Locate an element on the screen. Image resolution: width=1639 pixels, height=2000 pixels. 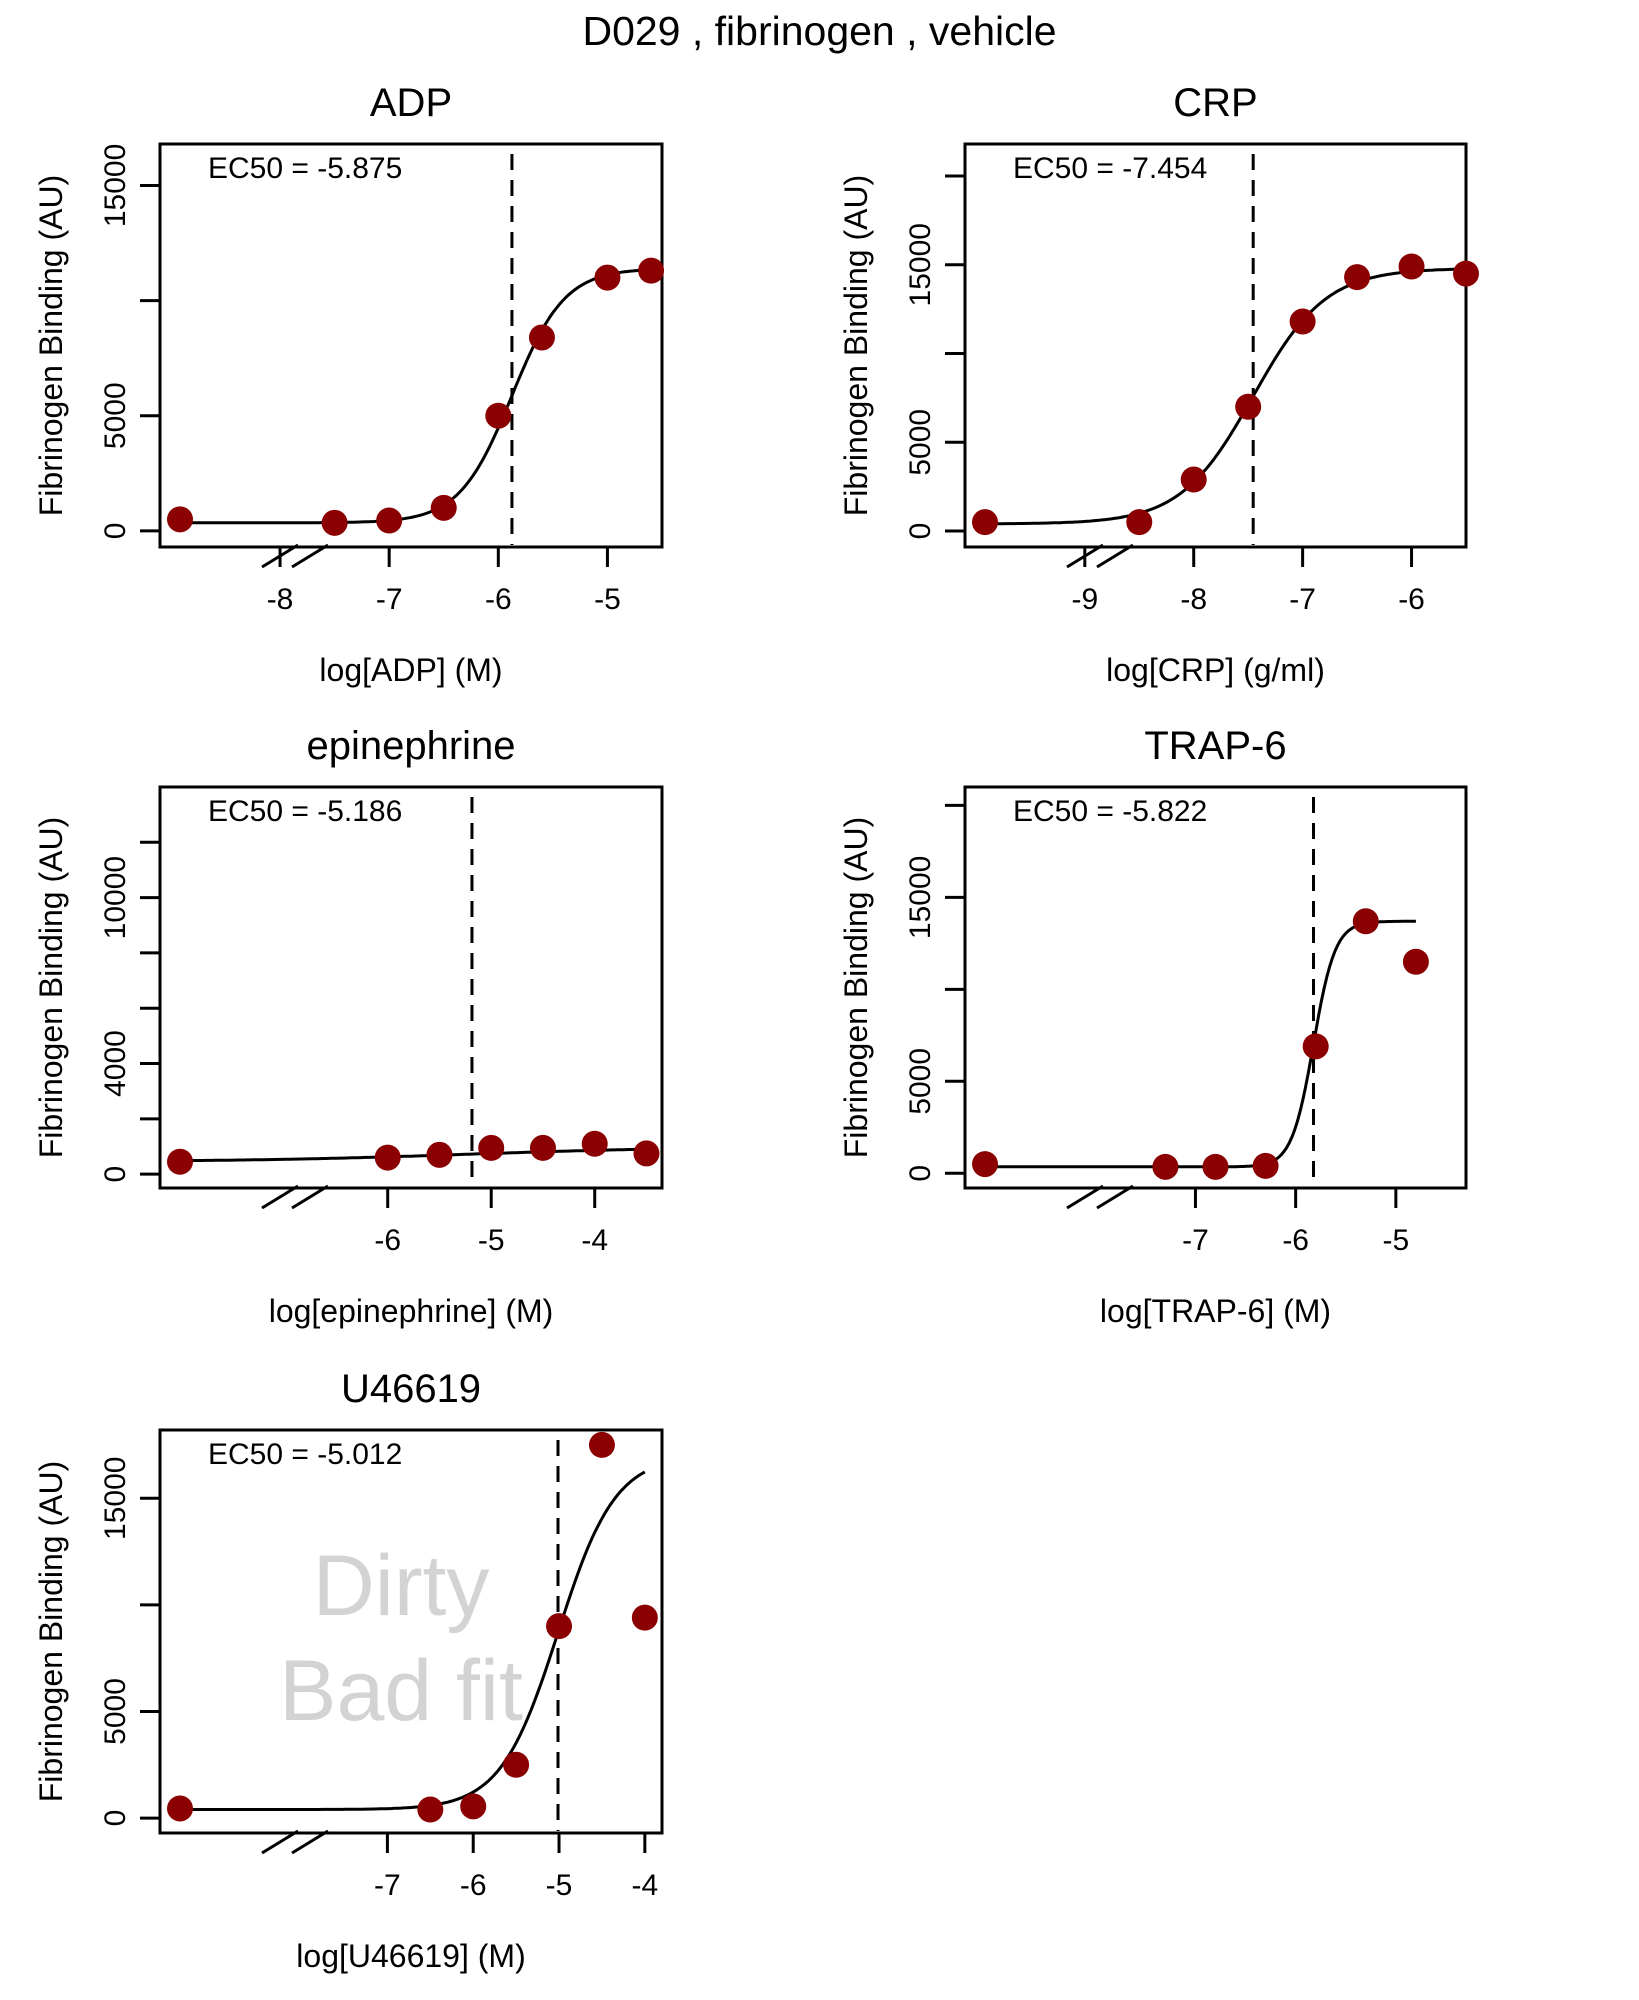
y-tick-label: 10000 is located at coordinates (115, 897).